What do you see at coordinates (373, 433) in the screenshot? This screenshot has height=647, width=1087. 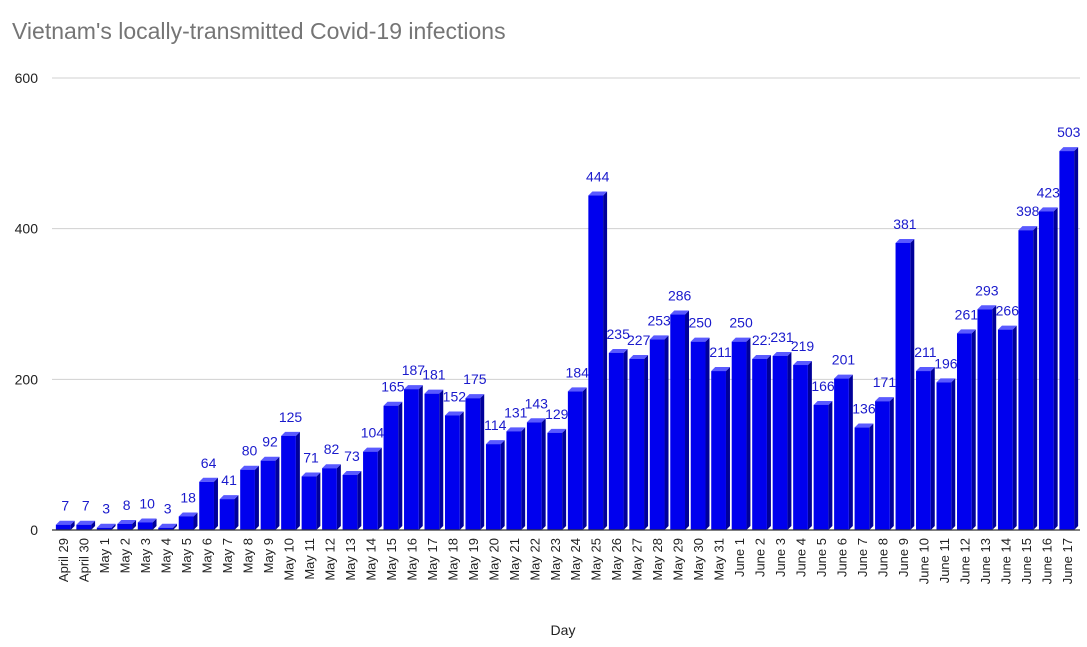 I see `data-label: 104` at bounding box center [373, 433].